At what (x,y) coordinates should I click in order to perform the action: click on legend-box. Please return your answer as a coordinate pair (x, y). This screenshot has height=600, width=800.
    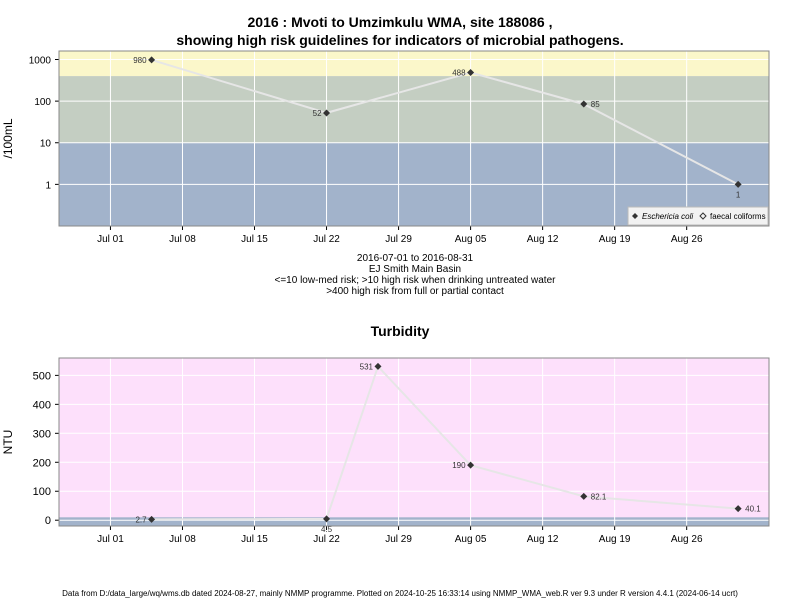
    Looking at the image, I should click on (698, 216).